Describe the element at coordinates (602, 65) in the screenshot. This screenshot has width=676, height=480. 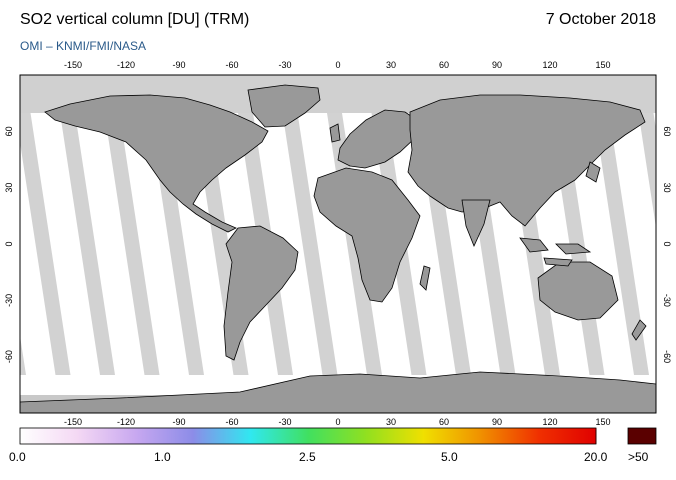
I see `lon-tick-top: 150` at that location.